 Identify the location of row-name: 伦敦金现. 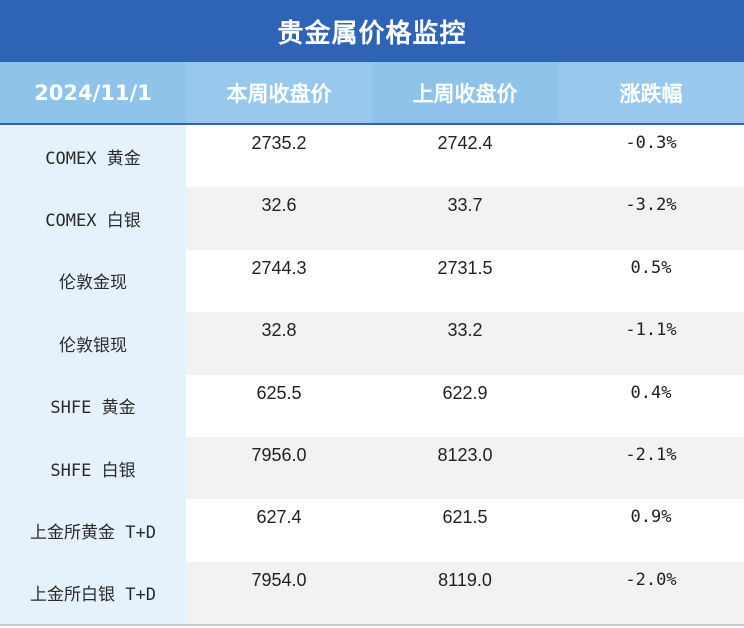
(93, 281).